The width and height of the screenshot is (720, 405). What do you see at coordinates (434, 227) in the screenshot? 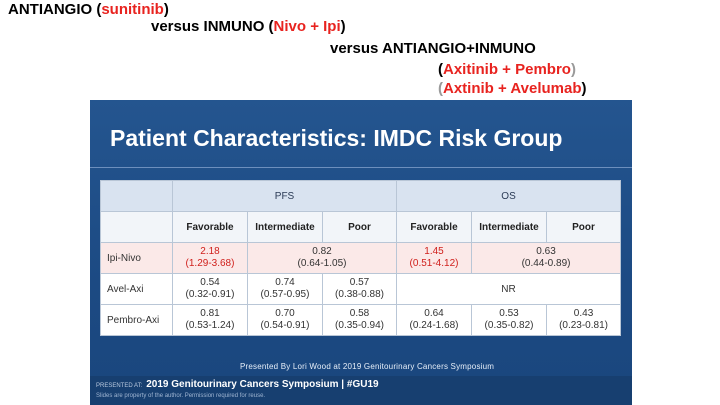
I see `subheader-os-favorable: Favorable` at bounding box center [434, 227].